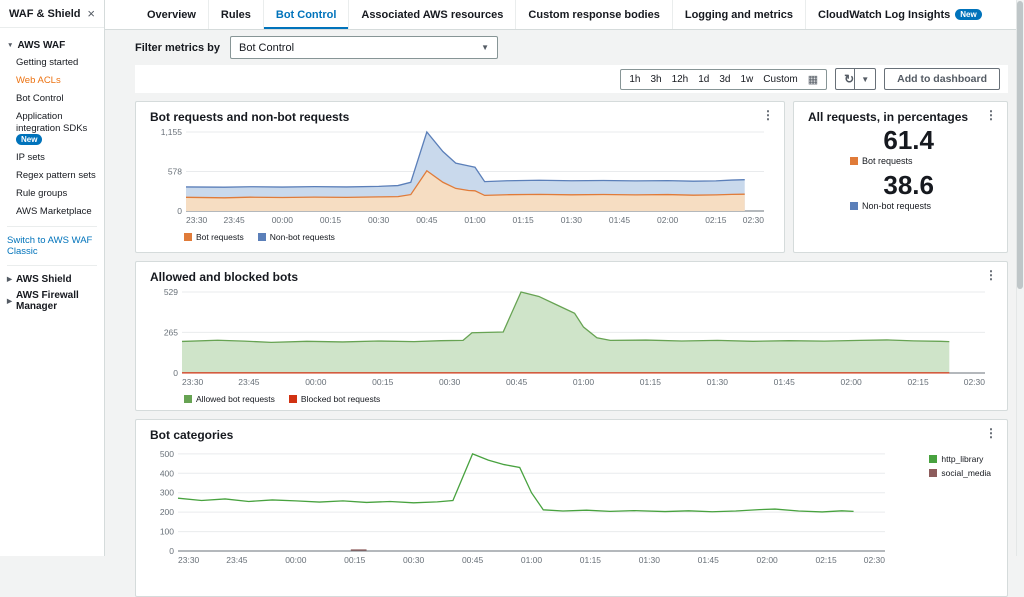 This screenshot has width=1024, height=597. What do you see at coordinates (656, 79) in the screenshot?
I see `time-range-3h: 3h` at bounding box center [656, 79].